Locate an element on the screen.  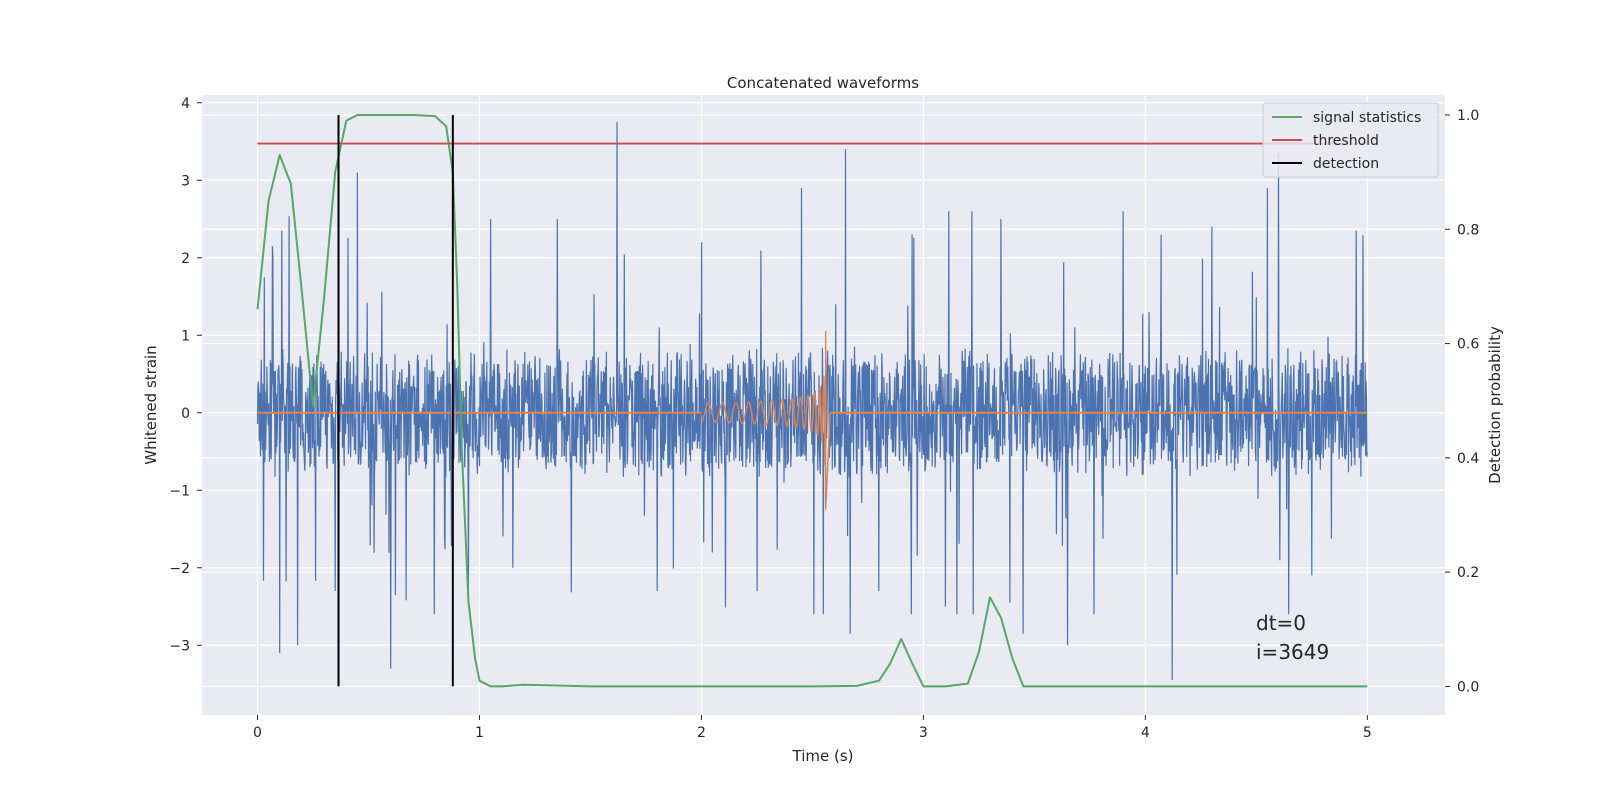
legend-threshold-label: threshold is located at coordinates (1346, 141).